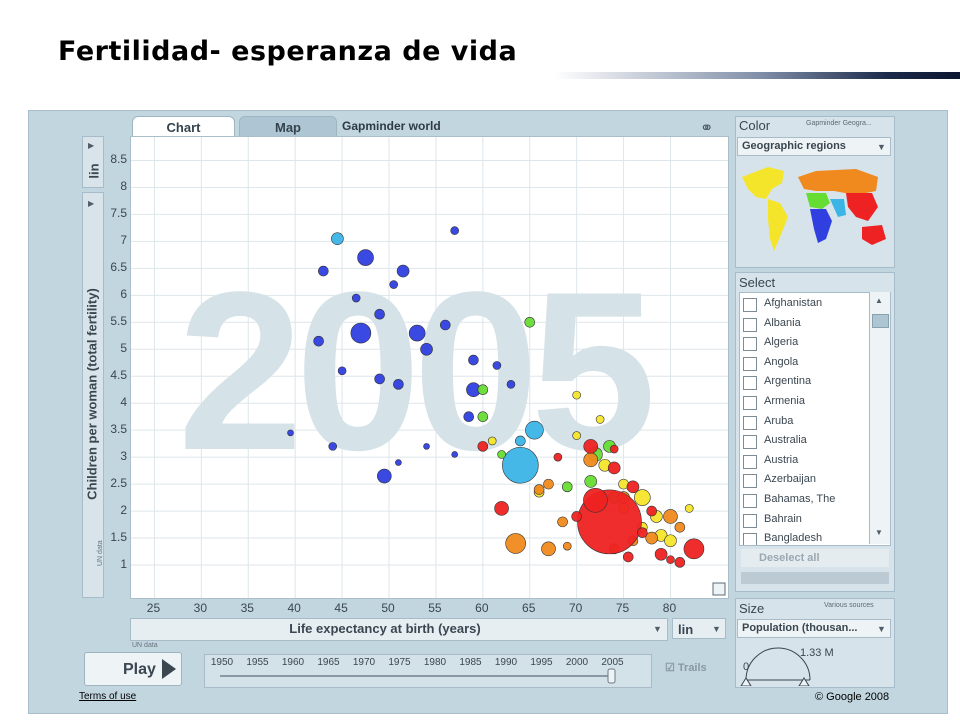 This screenshot has height=720, width=960. What do you see at coordinates (428, 671) in the screenshot?
I see `timeline-slider` at bounding box center [428, 671].